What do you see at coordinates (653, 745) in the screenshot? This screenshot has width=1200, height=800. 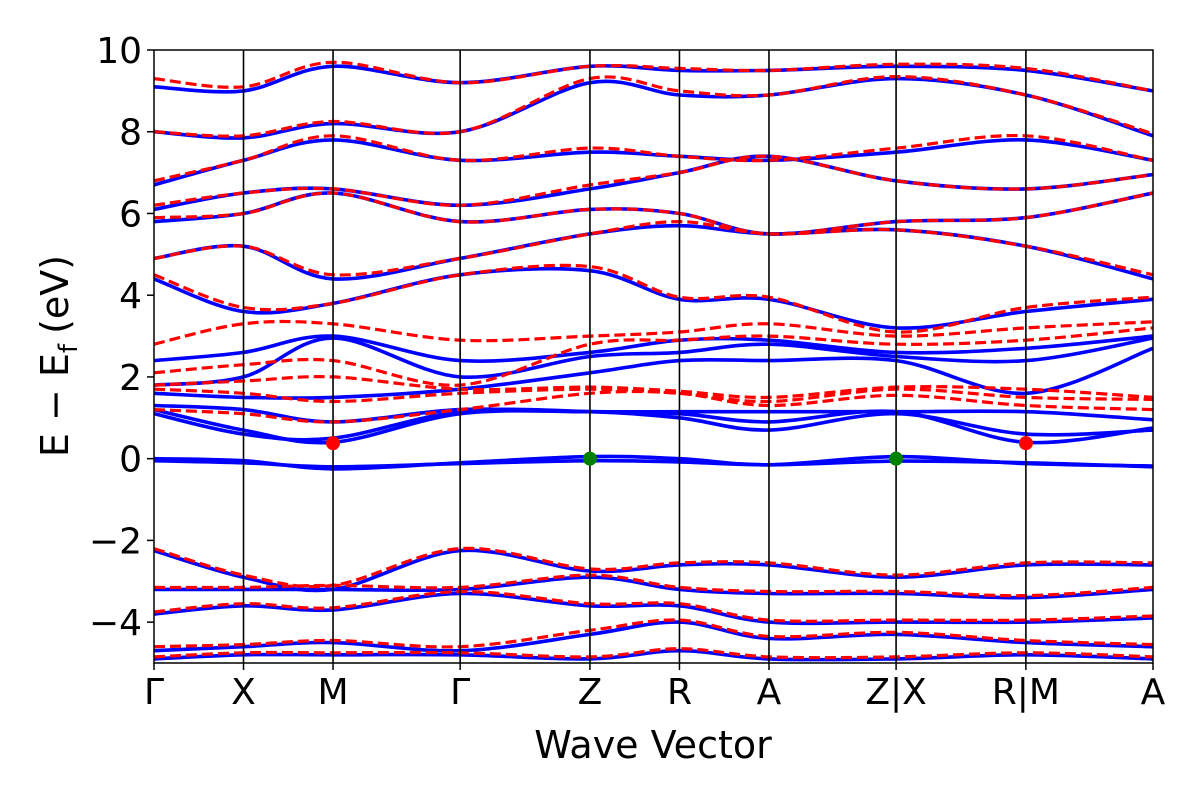 I see `x-axis-title: Wave Vector` at bounding box center [653, 745].